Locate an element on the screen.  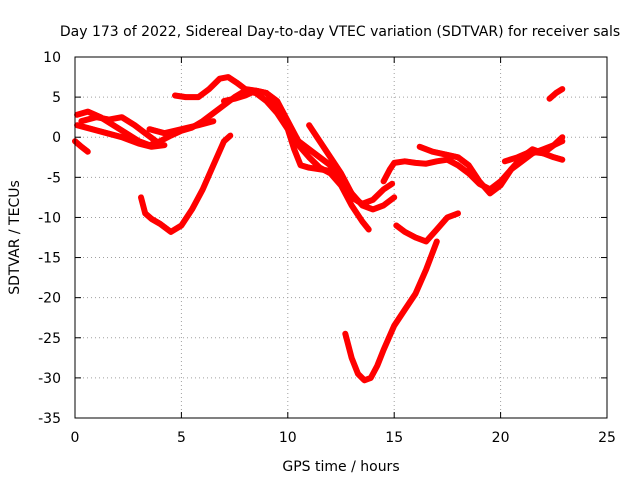
y-tick-label: 0 is located at coordinates (56, 138).